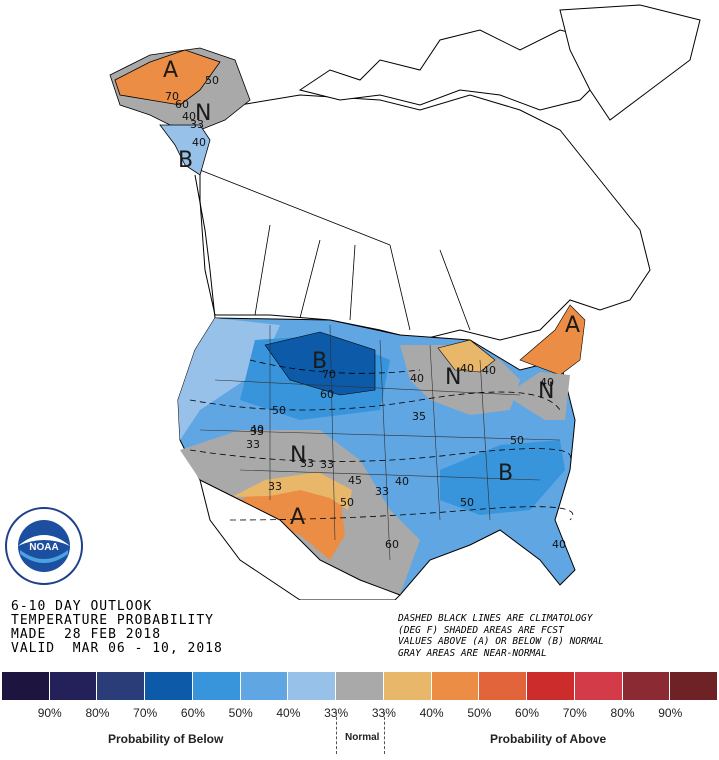  What do you see at coordinates (298, 455) in the screenshot?
I see `region-label-southwest-n: N` at bounding box center [298, 455].